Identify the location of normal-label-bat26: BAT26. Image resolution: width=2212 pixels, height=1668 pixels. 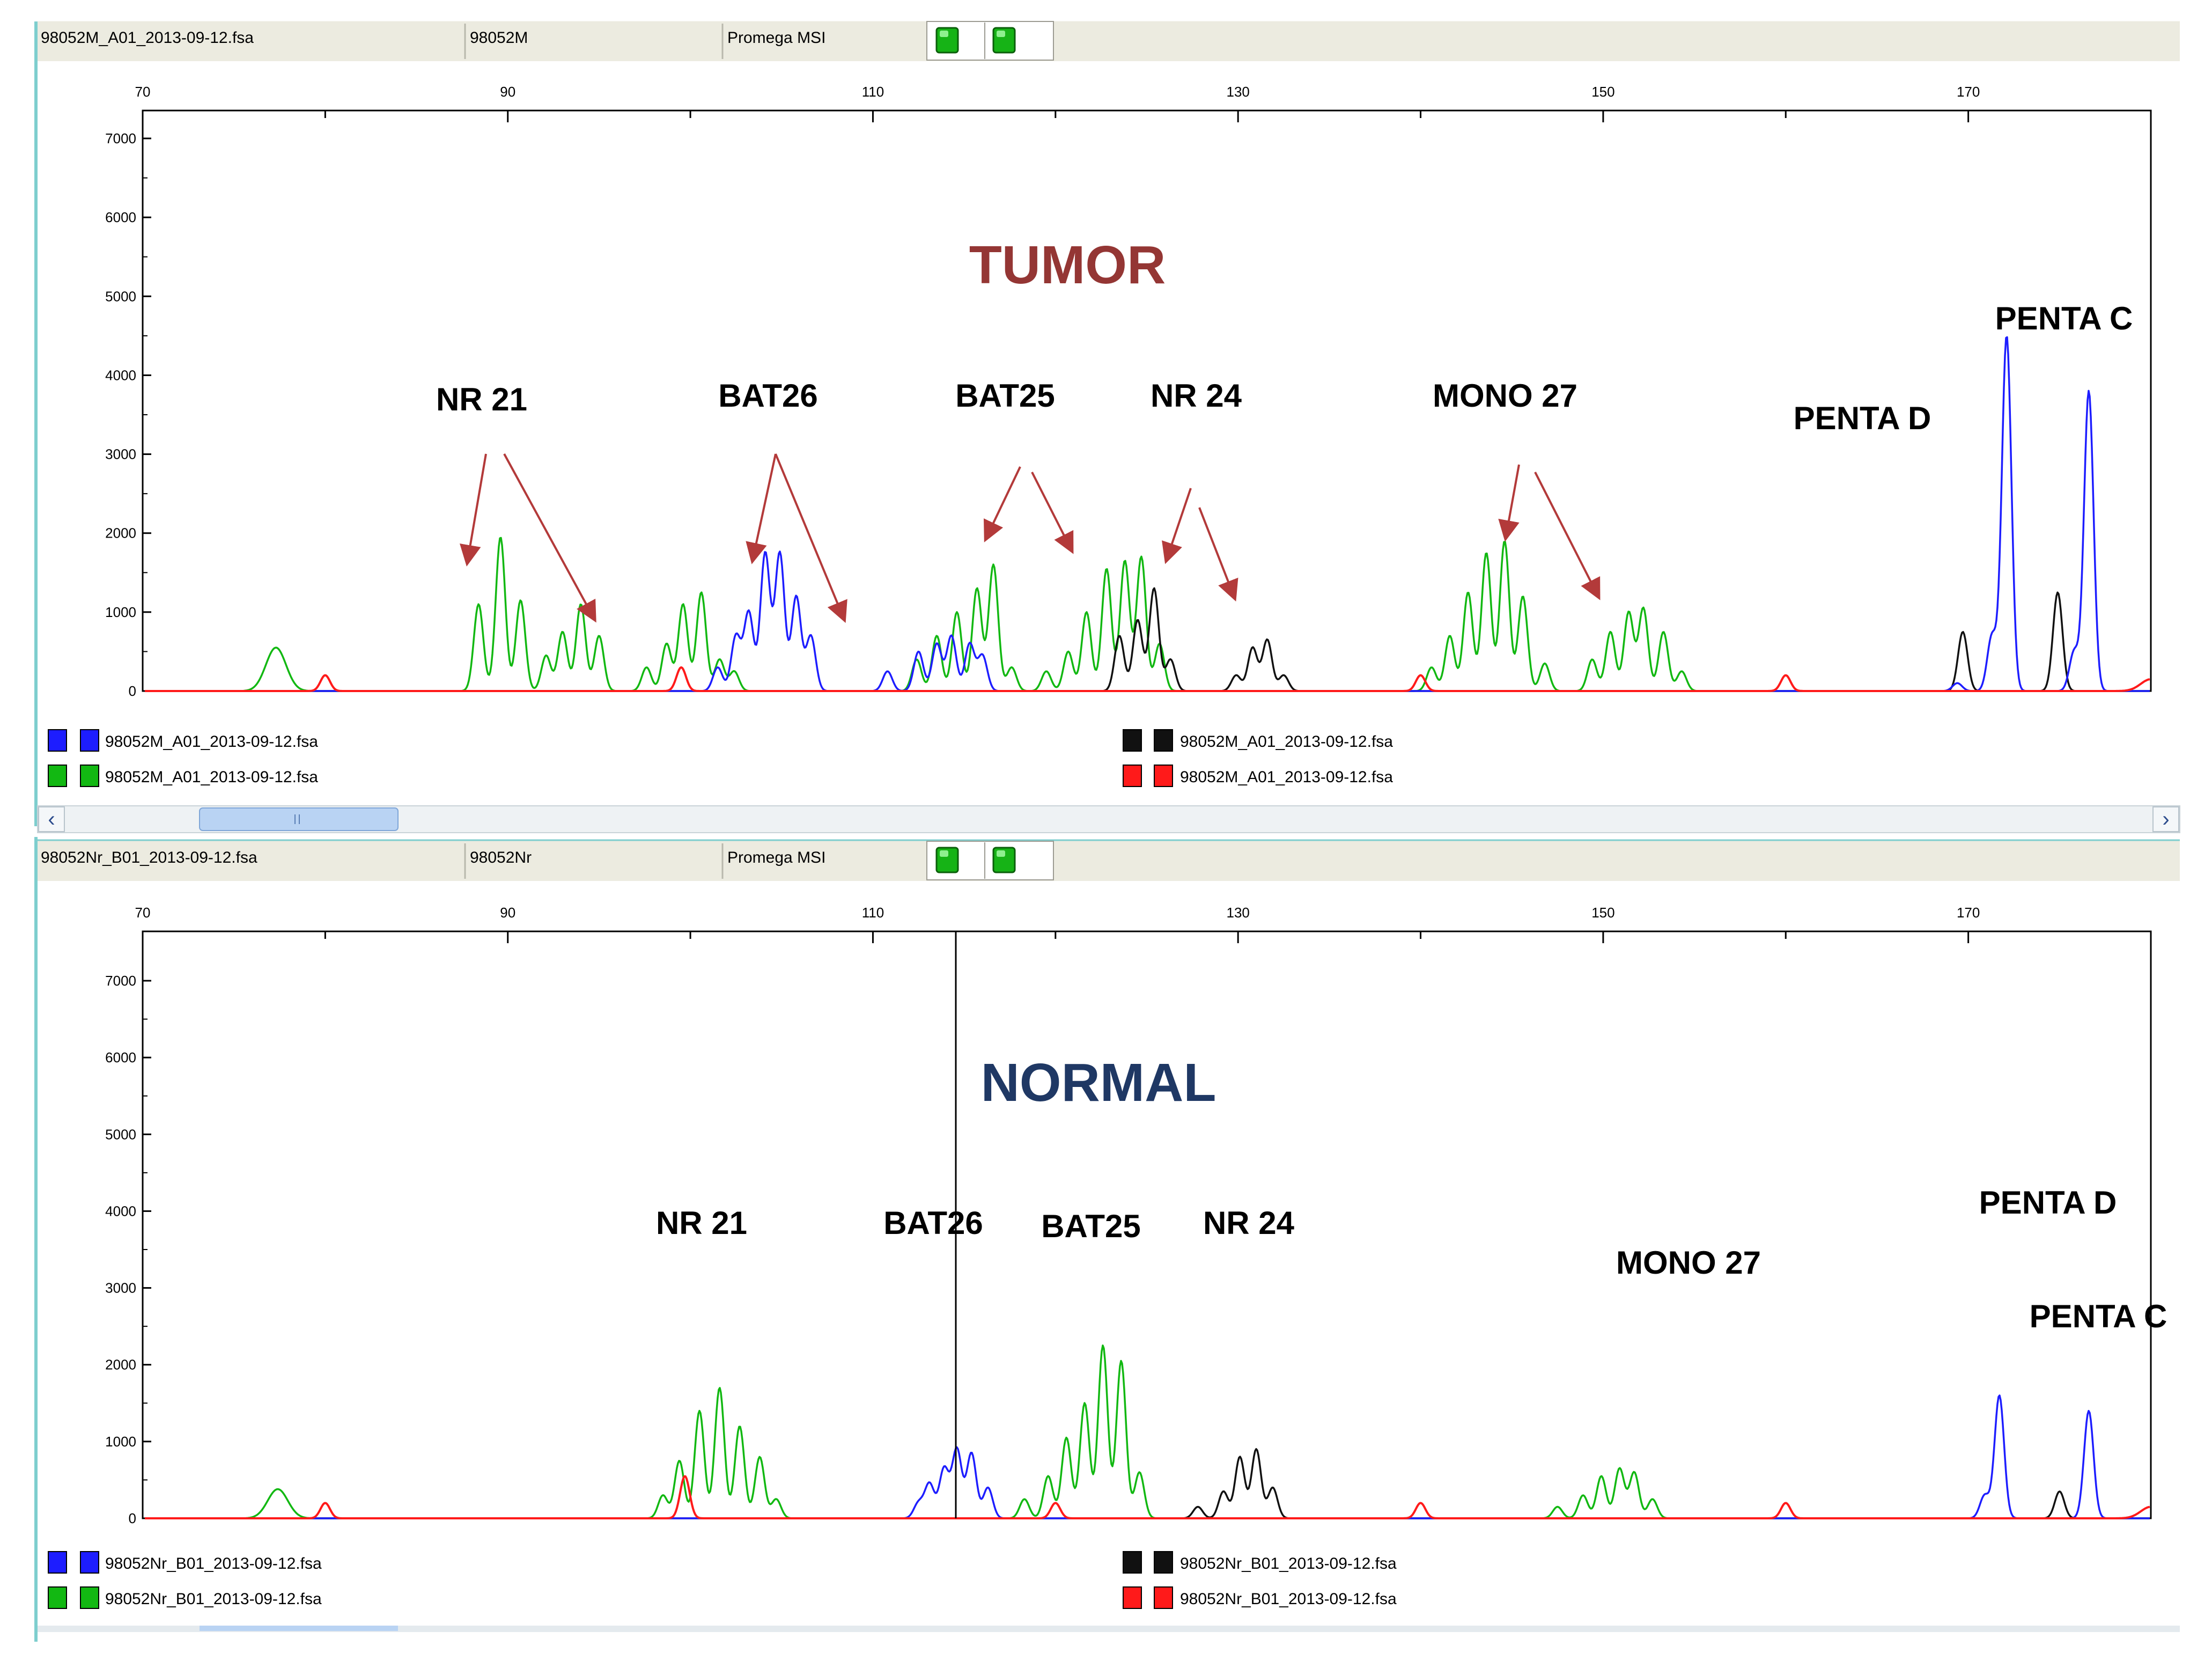
(933, 1223).